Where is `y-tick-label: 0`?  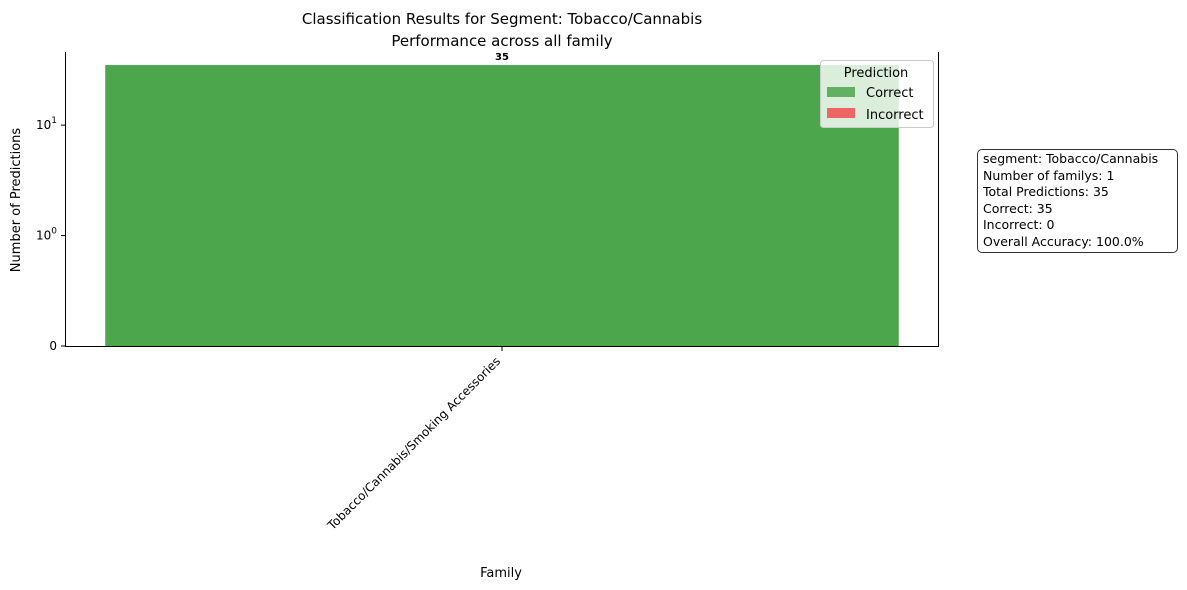 y-tick-label: 0 is located at coordinates (53, 346).